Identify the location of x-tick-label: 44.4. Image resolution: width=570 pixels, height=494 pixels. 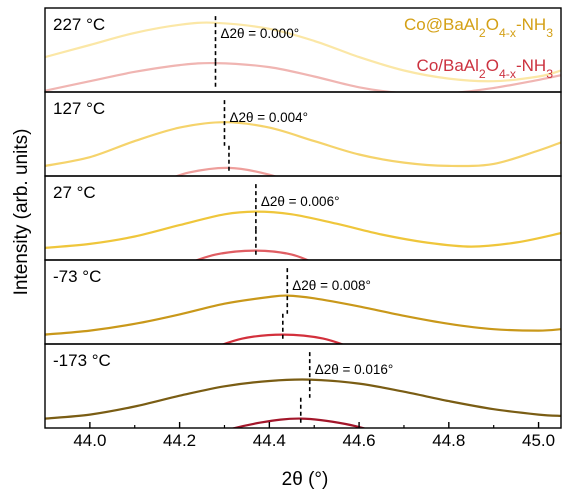
(269, 440).